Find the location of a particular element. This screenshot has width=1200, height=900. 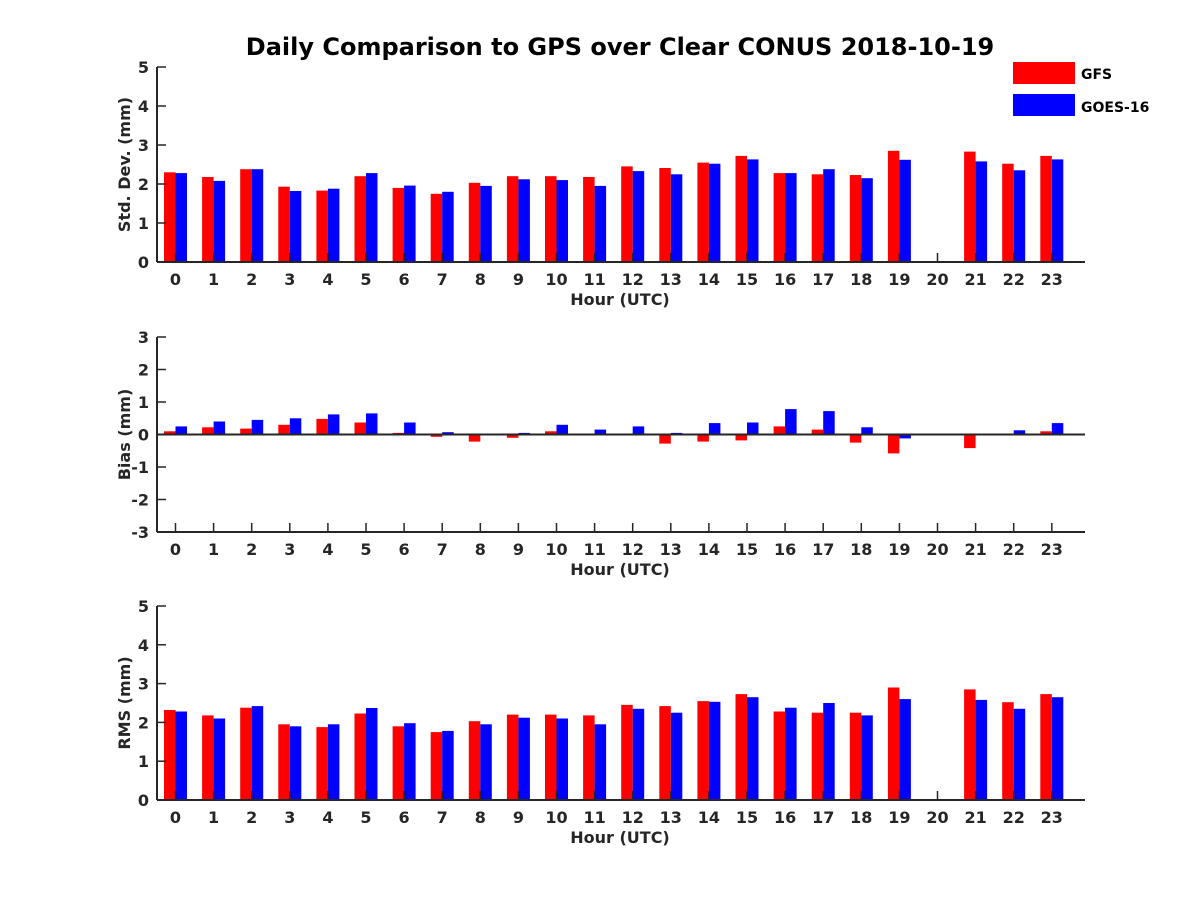

y-tick-label: -2 is located at coordinates (140, 500).